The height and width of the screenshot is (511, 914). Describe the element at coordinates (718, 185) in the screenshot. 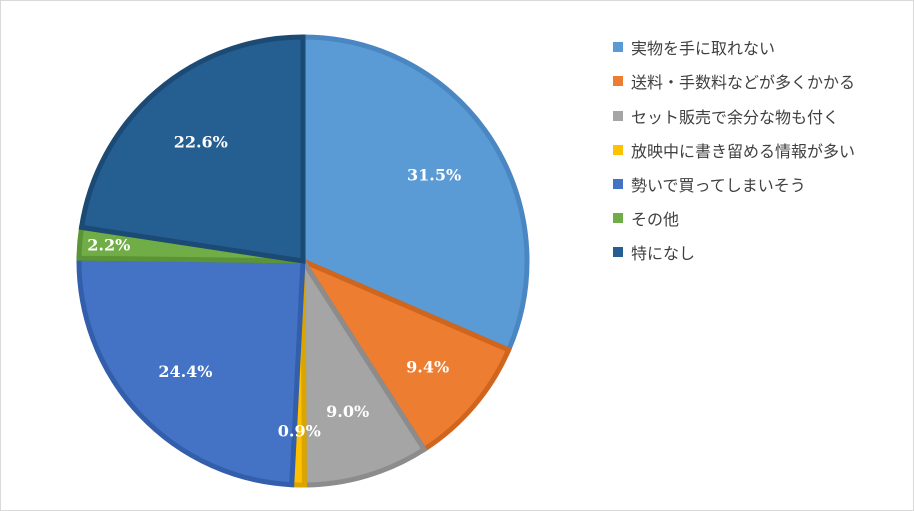

I see `legend-label: 勢いで買ってしまいそう` at that location.